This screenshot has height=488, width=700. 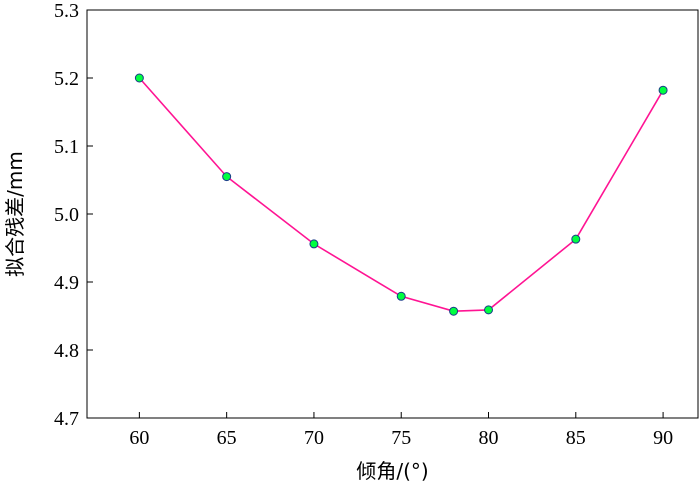 I want to click on x-tick-label: 80, so click(x=489, y=438).